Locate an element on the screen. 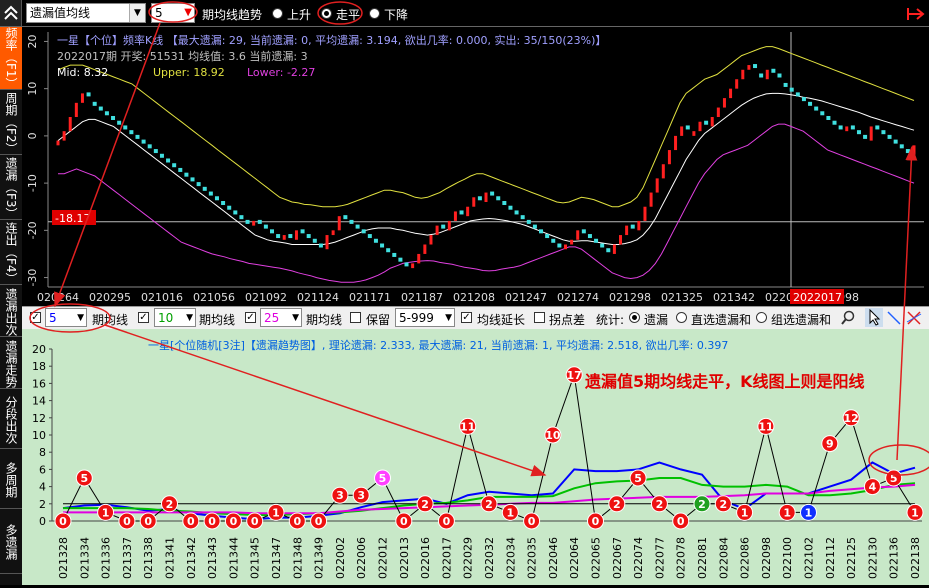 The image size is (929, 588). top-ytick-label: -10 is located at coordinates (32, 183).